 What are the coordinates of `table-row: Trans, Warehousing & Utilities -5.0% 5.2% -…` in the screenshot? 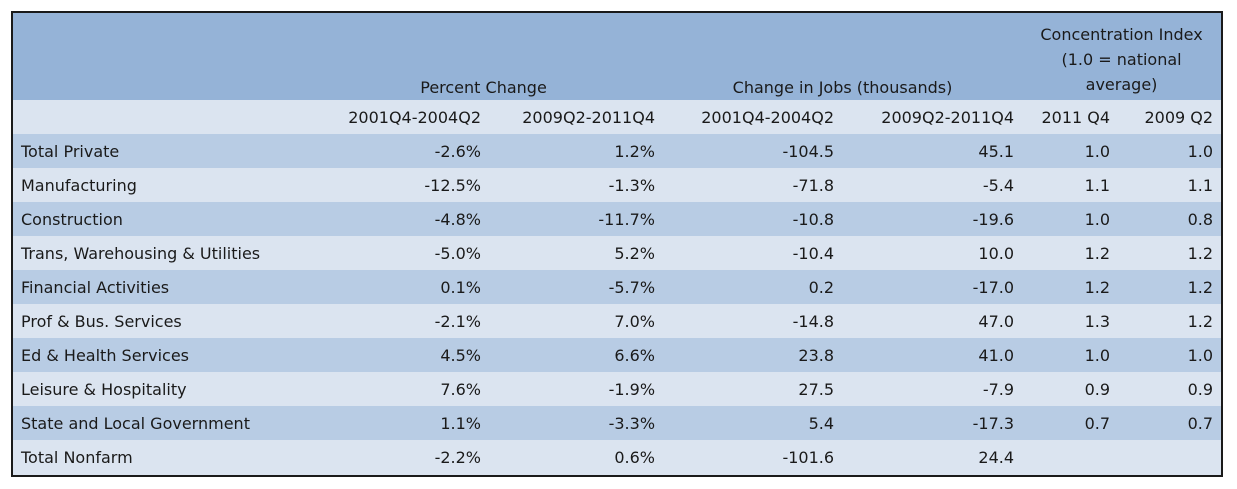 It's located at (617, 253).